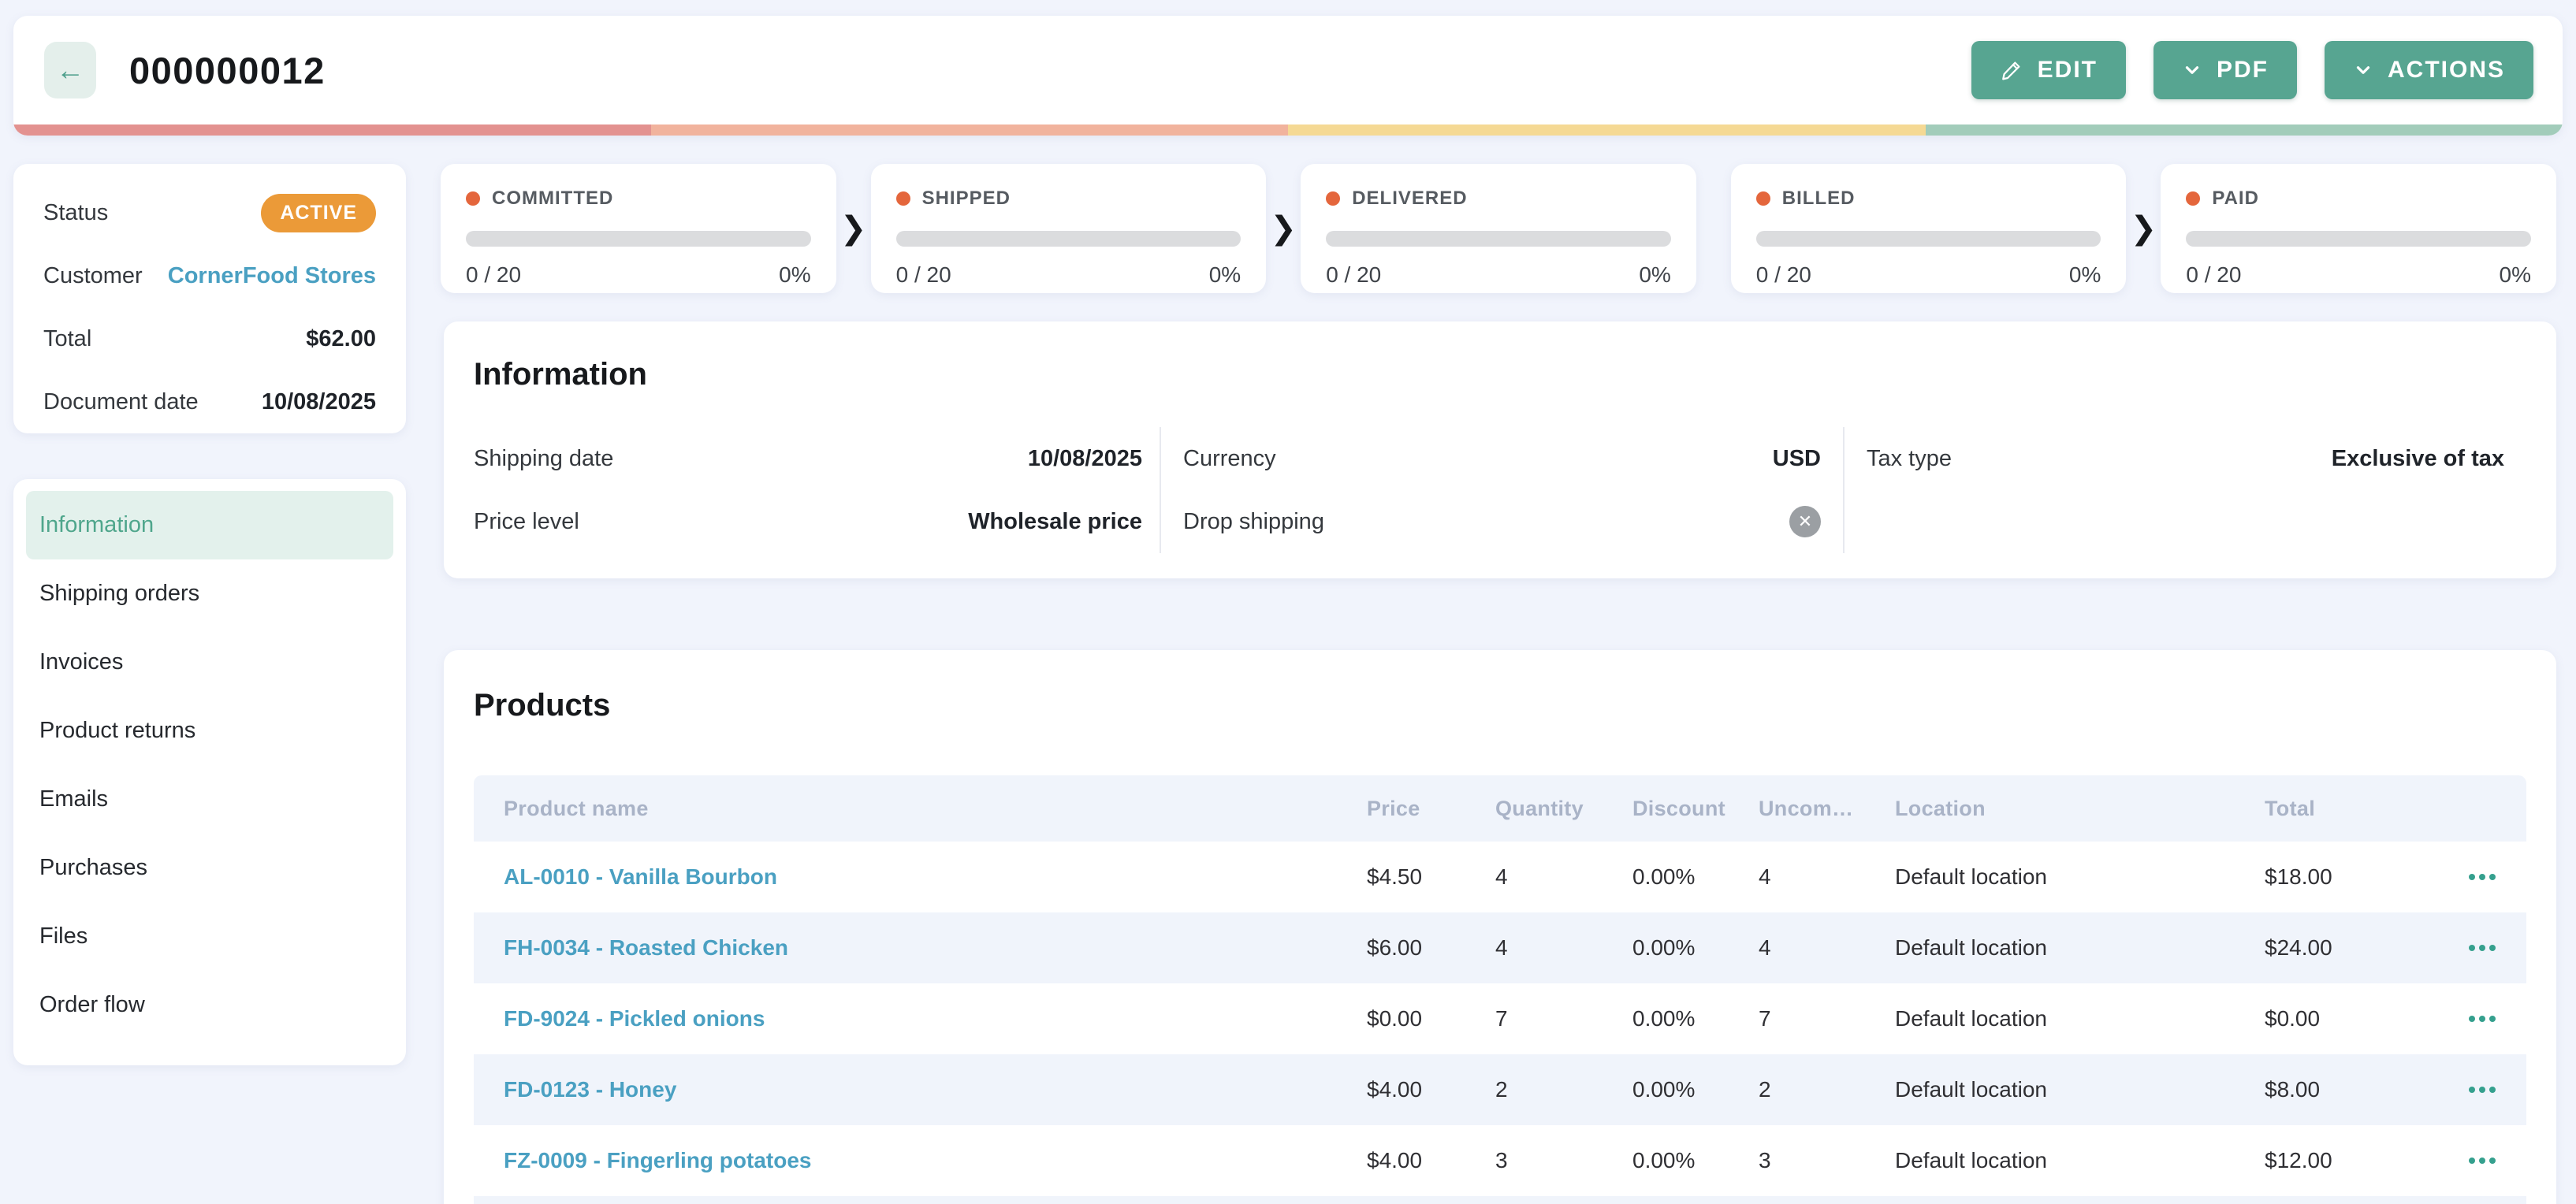  What do you see at coordinates (1796, 458) in the screenshot?
I see `currency-value: USD` at bounding box center [1796, 458].